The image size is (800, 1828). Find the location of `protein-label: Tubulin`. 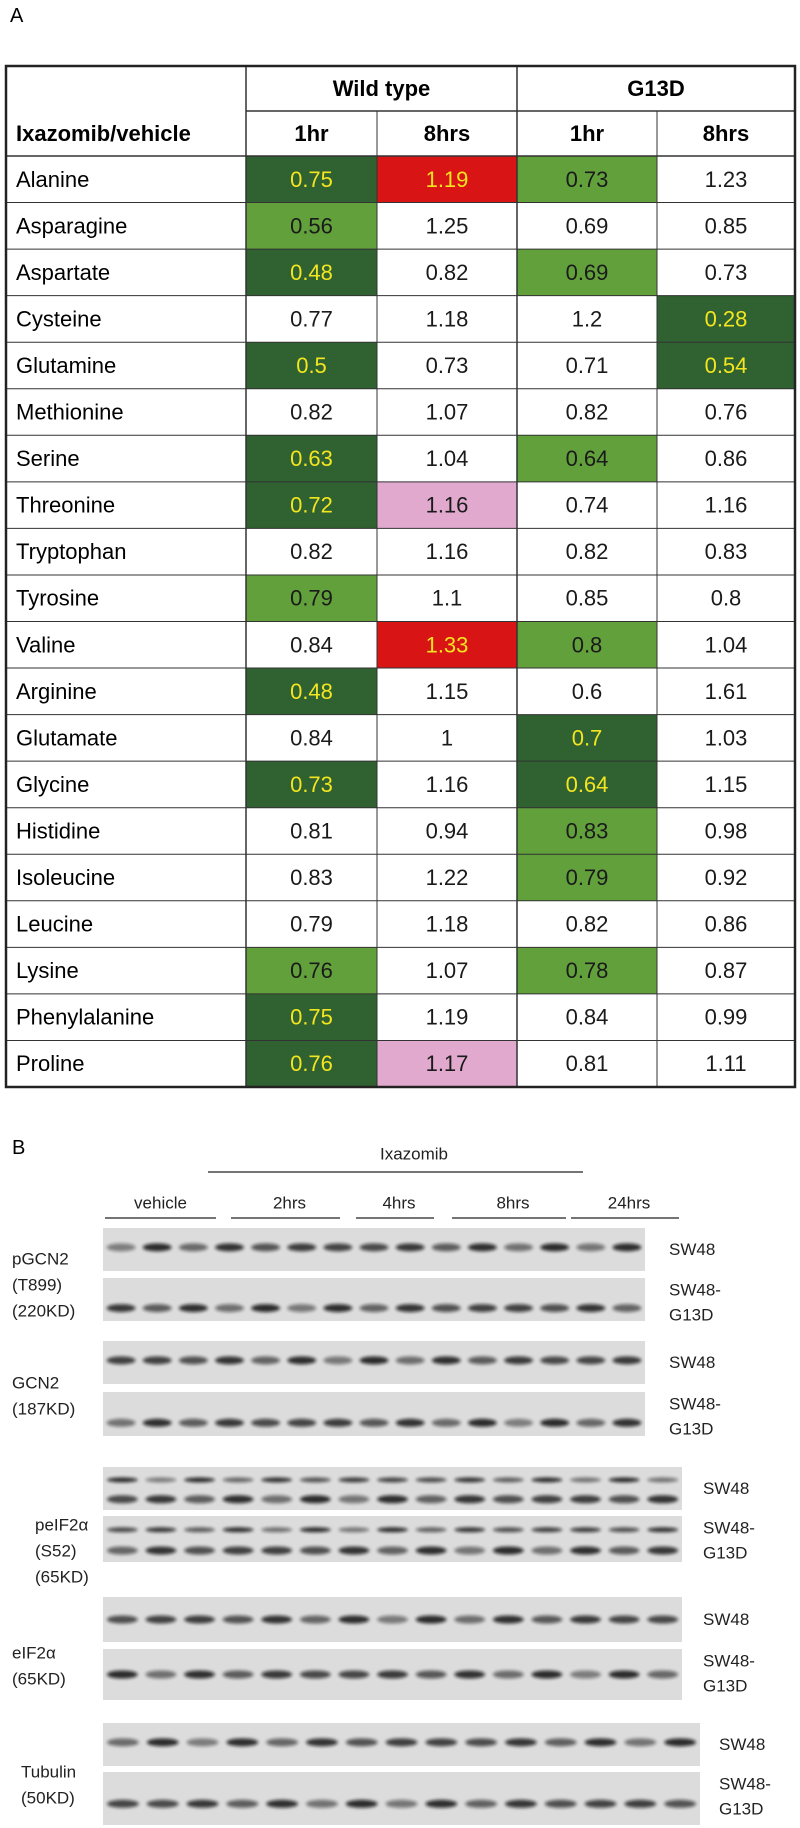

protein-label: Tubulin is located at coordinates (48, 1772).